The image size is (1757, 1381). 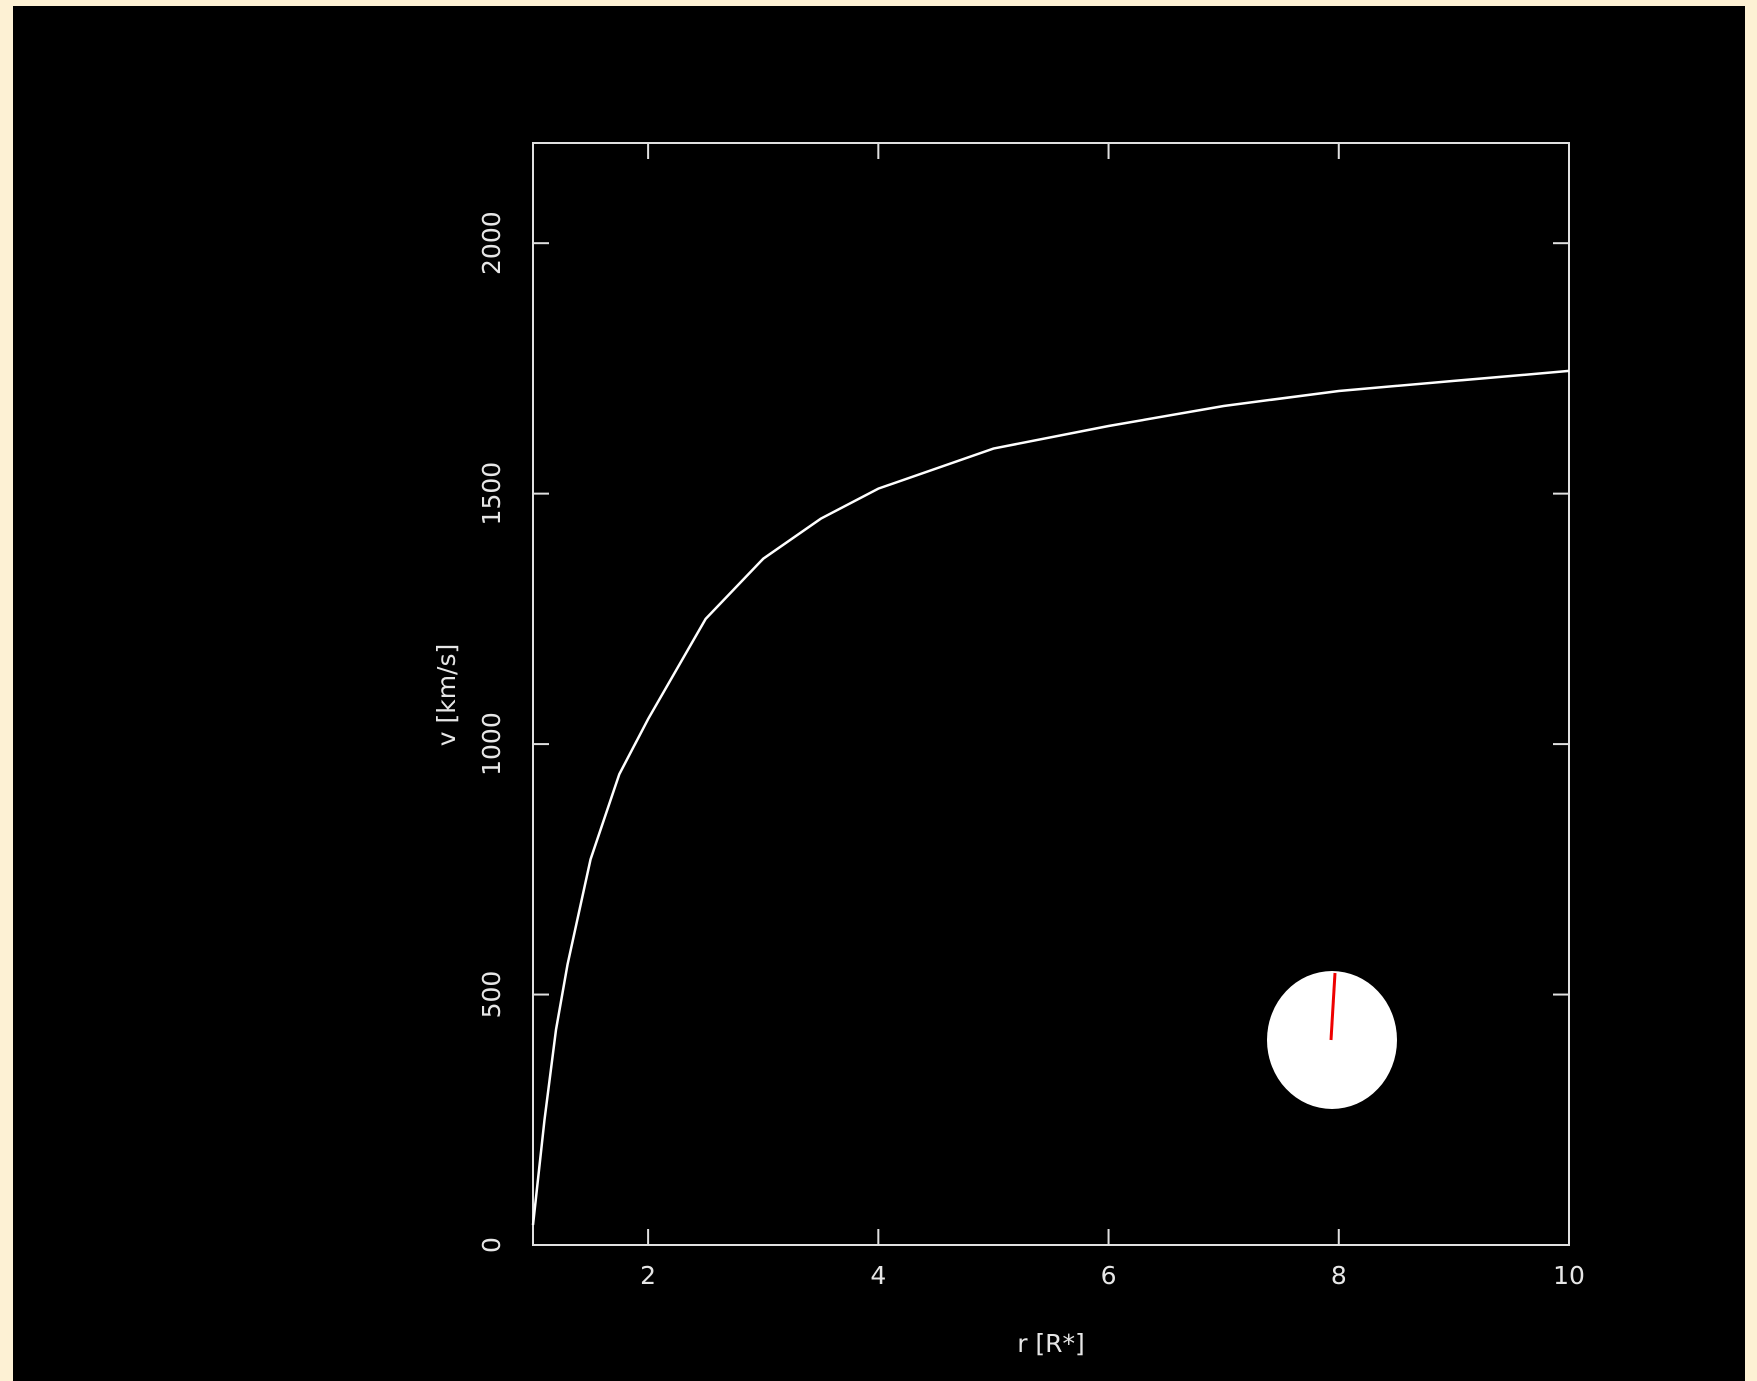 What do you see at coordinates (1569, 1275) in the screenshot?
I see `x-tick-label: 10` at bounding box center [1569, 1275].